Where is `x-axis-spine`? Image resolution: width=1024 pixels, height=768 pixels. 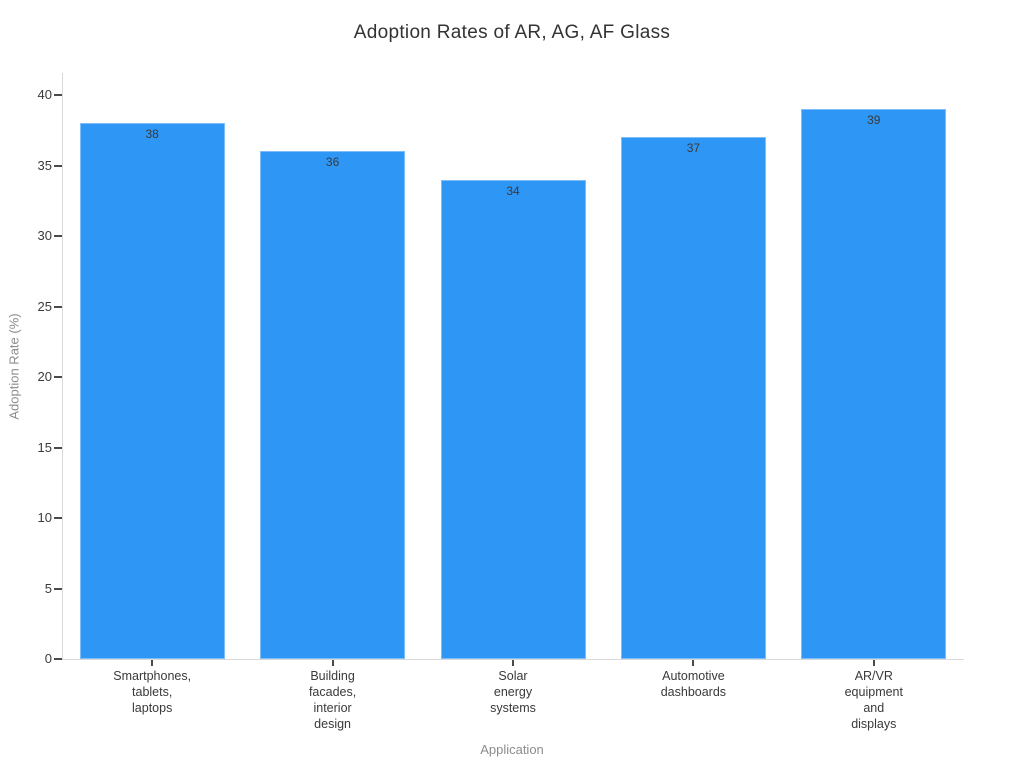
x-axis-spine is located at coordinates (513, 659).